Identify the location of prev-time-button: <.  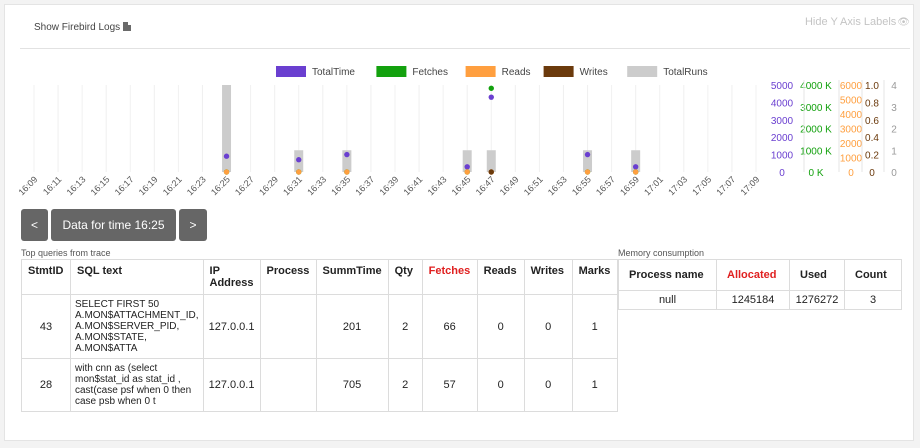
(34, 225).